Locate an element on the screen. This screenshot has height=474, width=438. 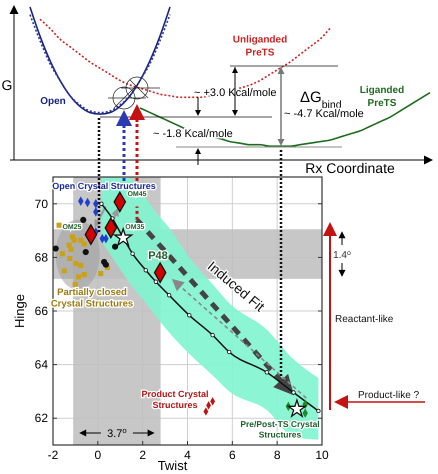
text: Reactant-like is located at coordinates (364, 319).